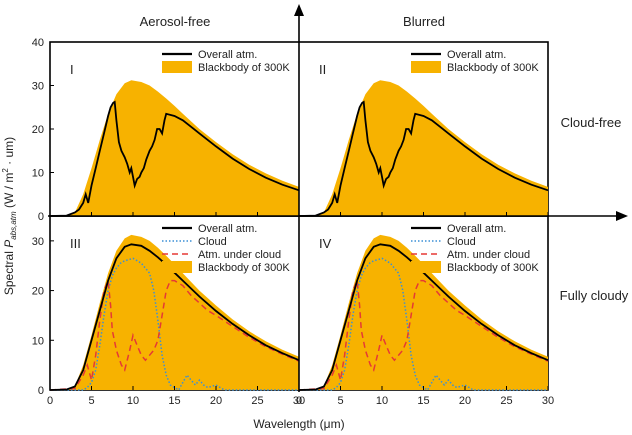 This screenshot has height=435, width=632. Describe the element at coordinates (9, 192) in the screenshot. I see `y-axis-title-units: (W / m` at that location.